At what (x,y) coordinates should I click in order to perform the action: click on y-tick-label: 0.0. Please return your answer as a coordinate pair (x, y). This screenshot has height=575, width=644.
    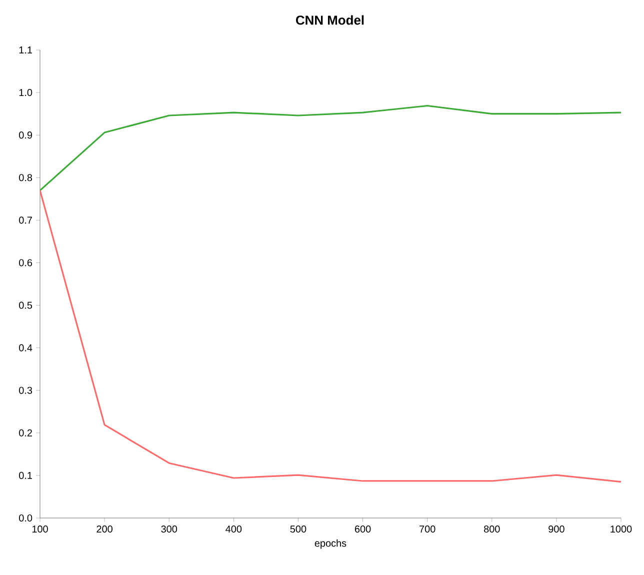
    Looking at the image, I should click on (25, 518).